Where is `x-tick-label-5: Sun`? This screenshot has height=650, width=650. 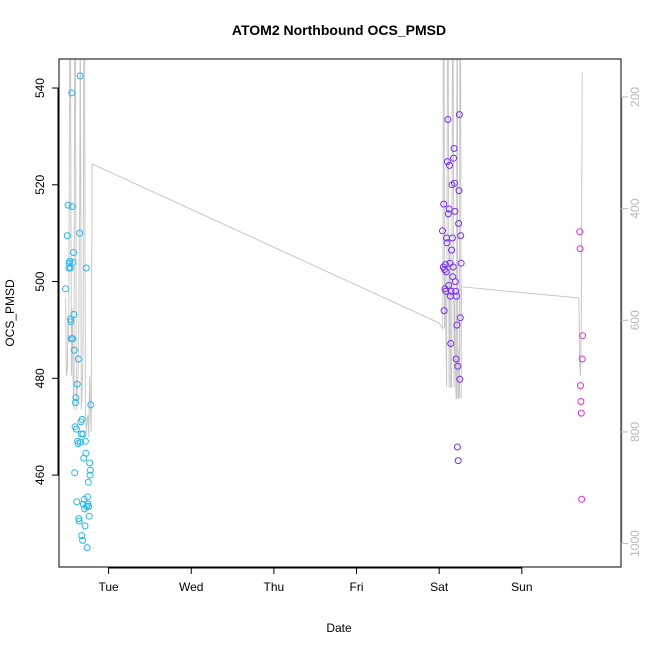
x-tick-label-5: Sun is located at coordinates (521, 587).